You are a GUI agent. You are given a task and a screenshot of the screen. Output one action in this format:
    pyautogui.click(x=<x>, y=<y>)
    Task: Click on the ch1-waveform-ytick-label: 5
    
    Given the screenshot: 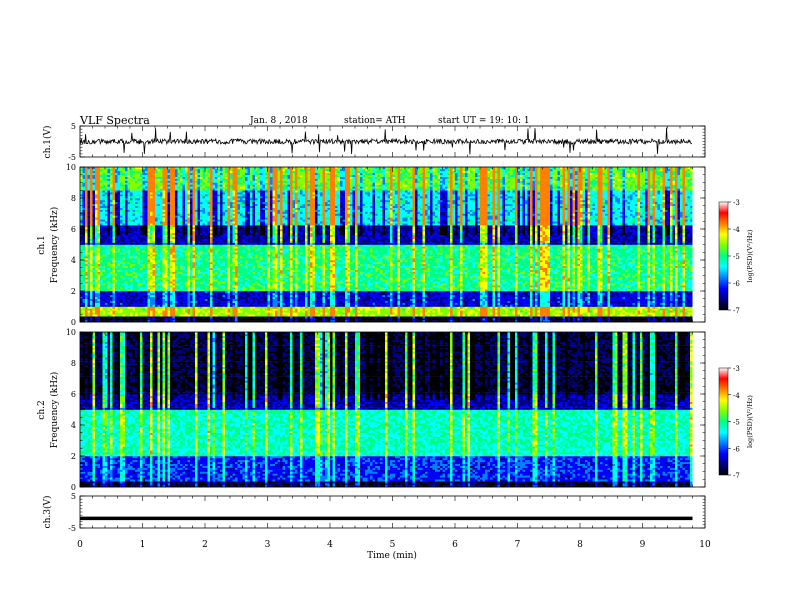 What is the action you would take?
    pyautogui.click(x=73, y=126)
    